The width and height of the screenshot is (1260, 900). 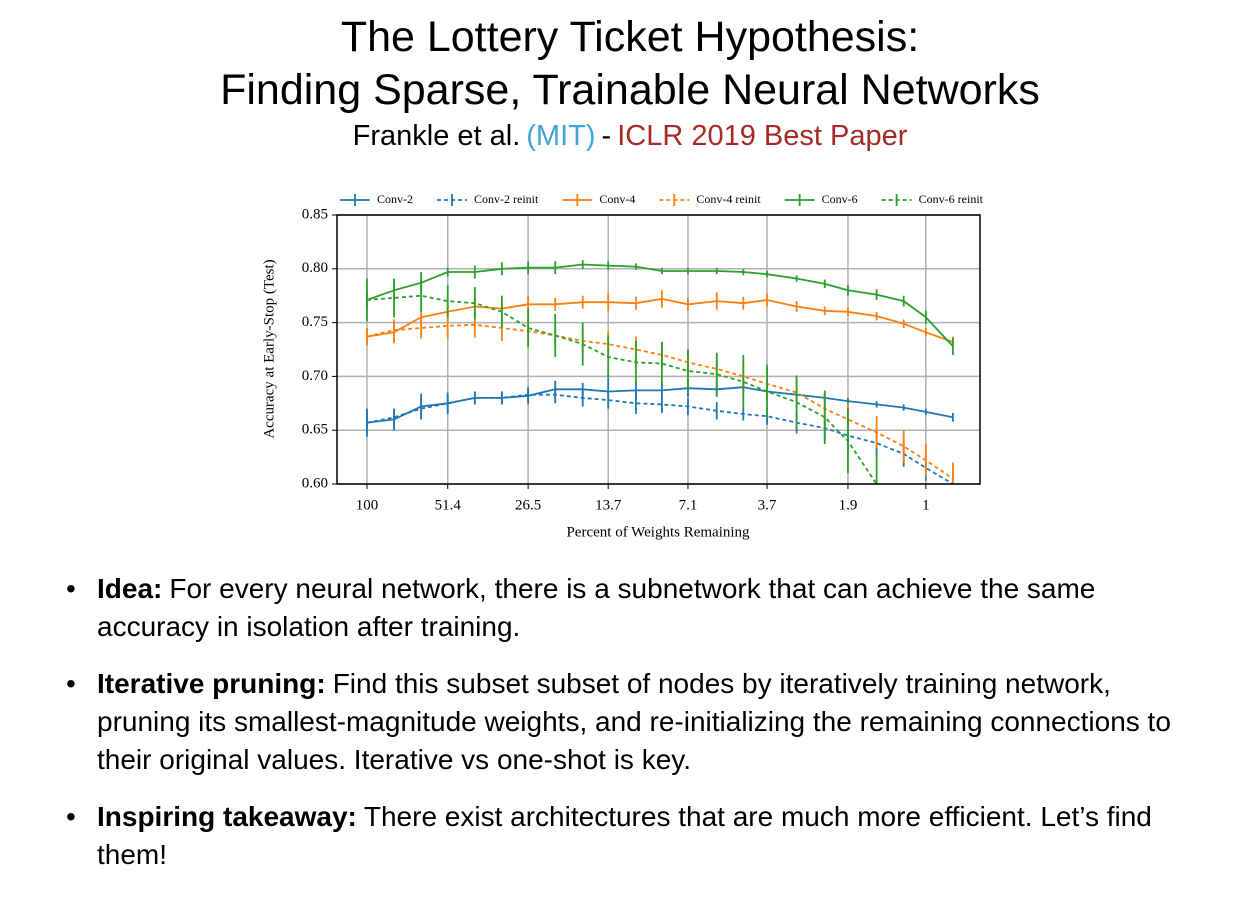 What do you see at coordinates (767, 505) in the screenshot?
I see `x-tick-label: 3.7` at bounding box center [767, 505].